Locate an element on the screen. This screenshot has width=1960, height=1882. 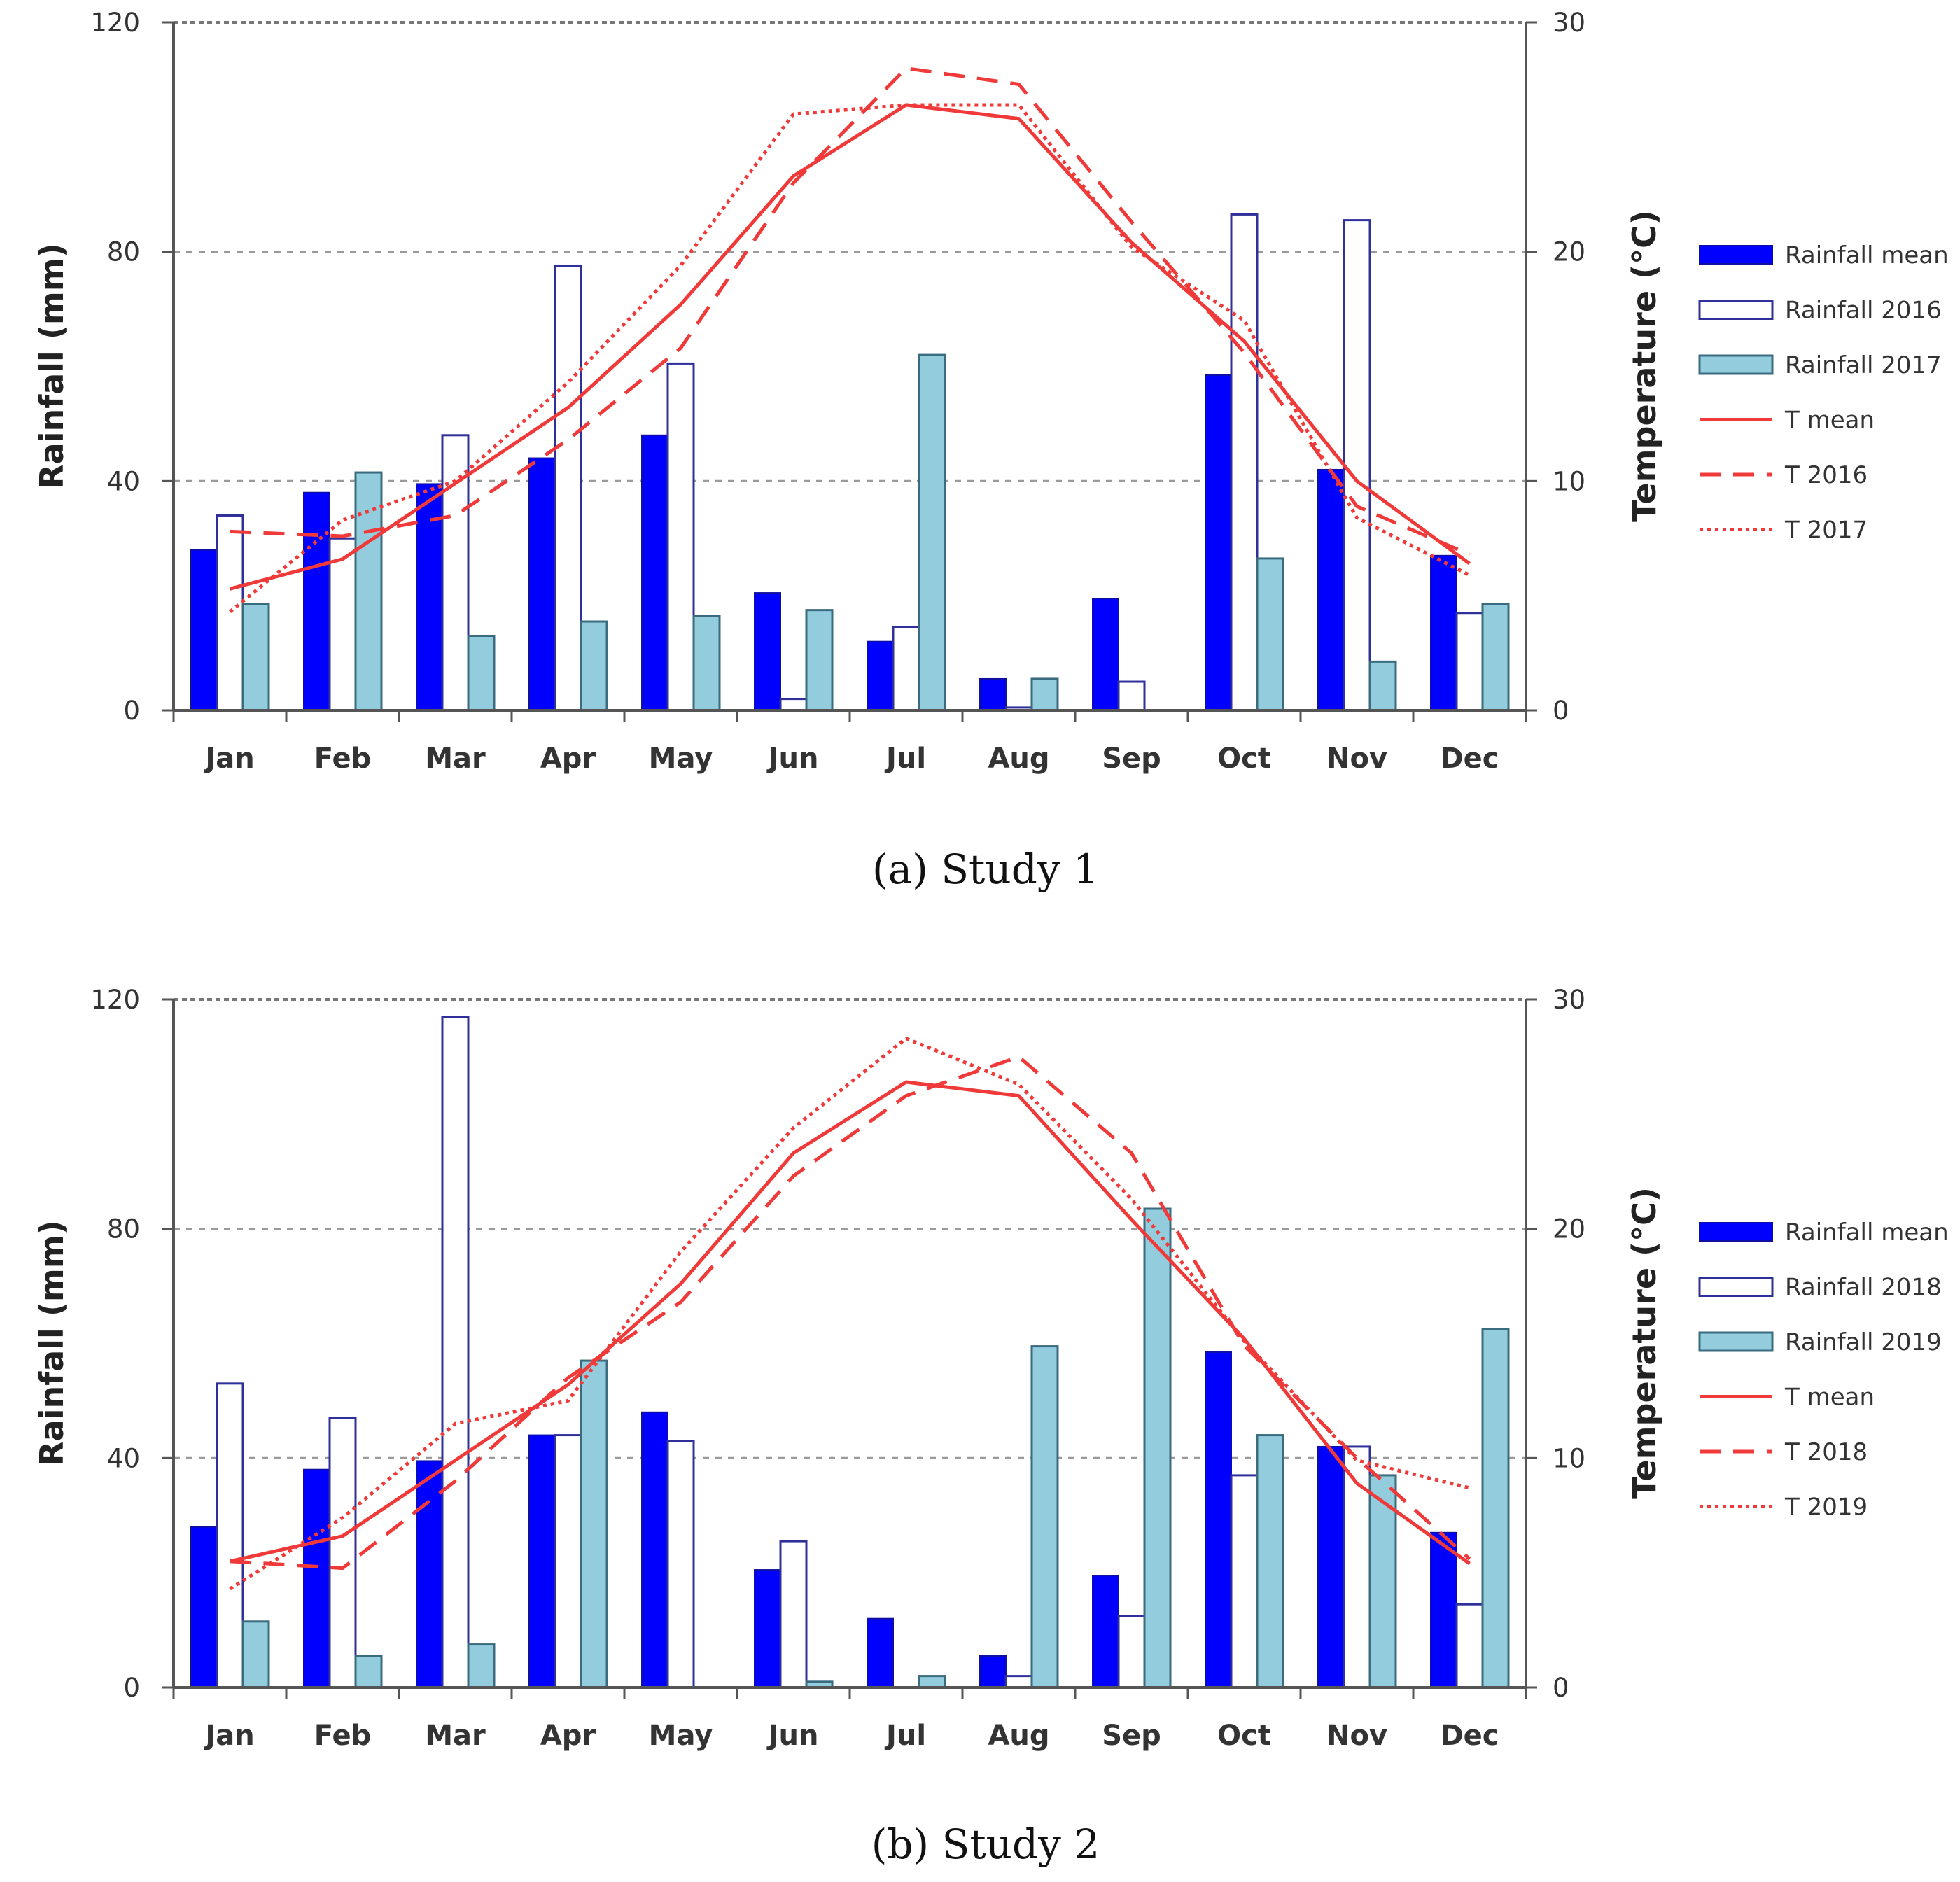
legend-swatch-solid-bar is located at coordinates (1736, 1232).